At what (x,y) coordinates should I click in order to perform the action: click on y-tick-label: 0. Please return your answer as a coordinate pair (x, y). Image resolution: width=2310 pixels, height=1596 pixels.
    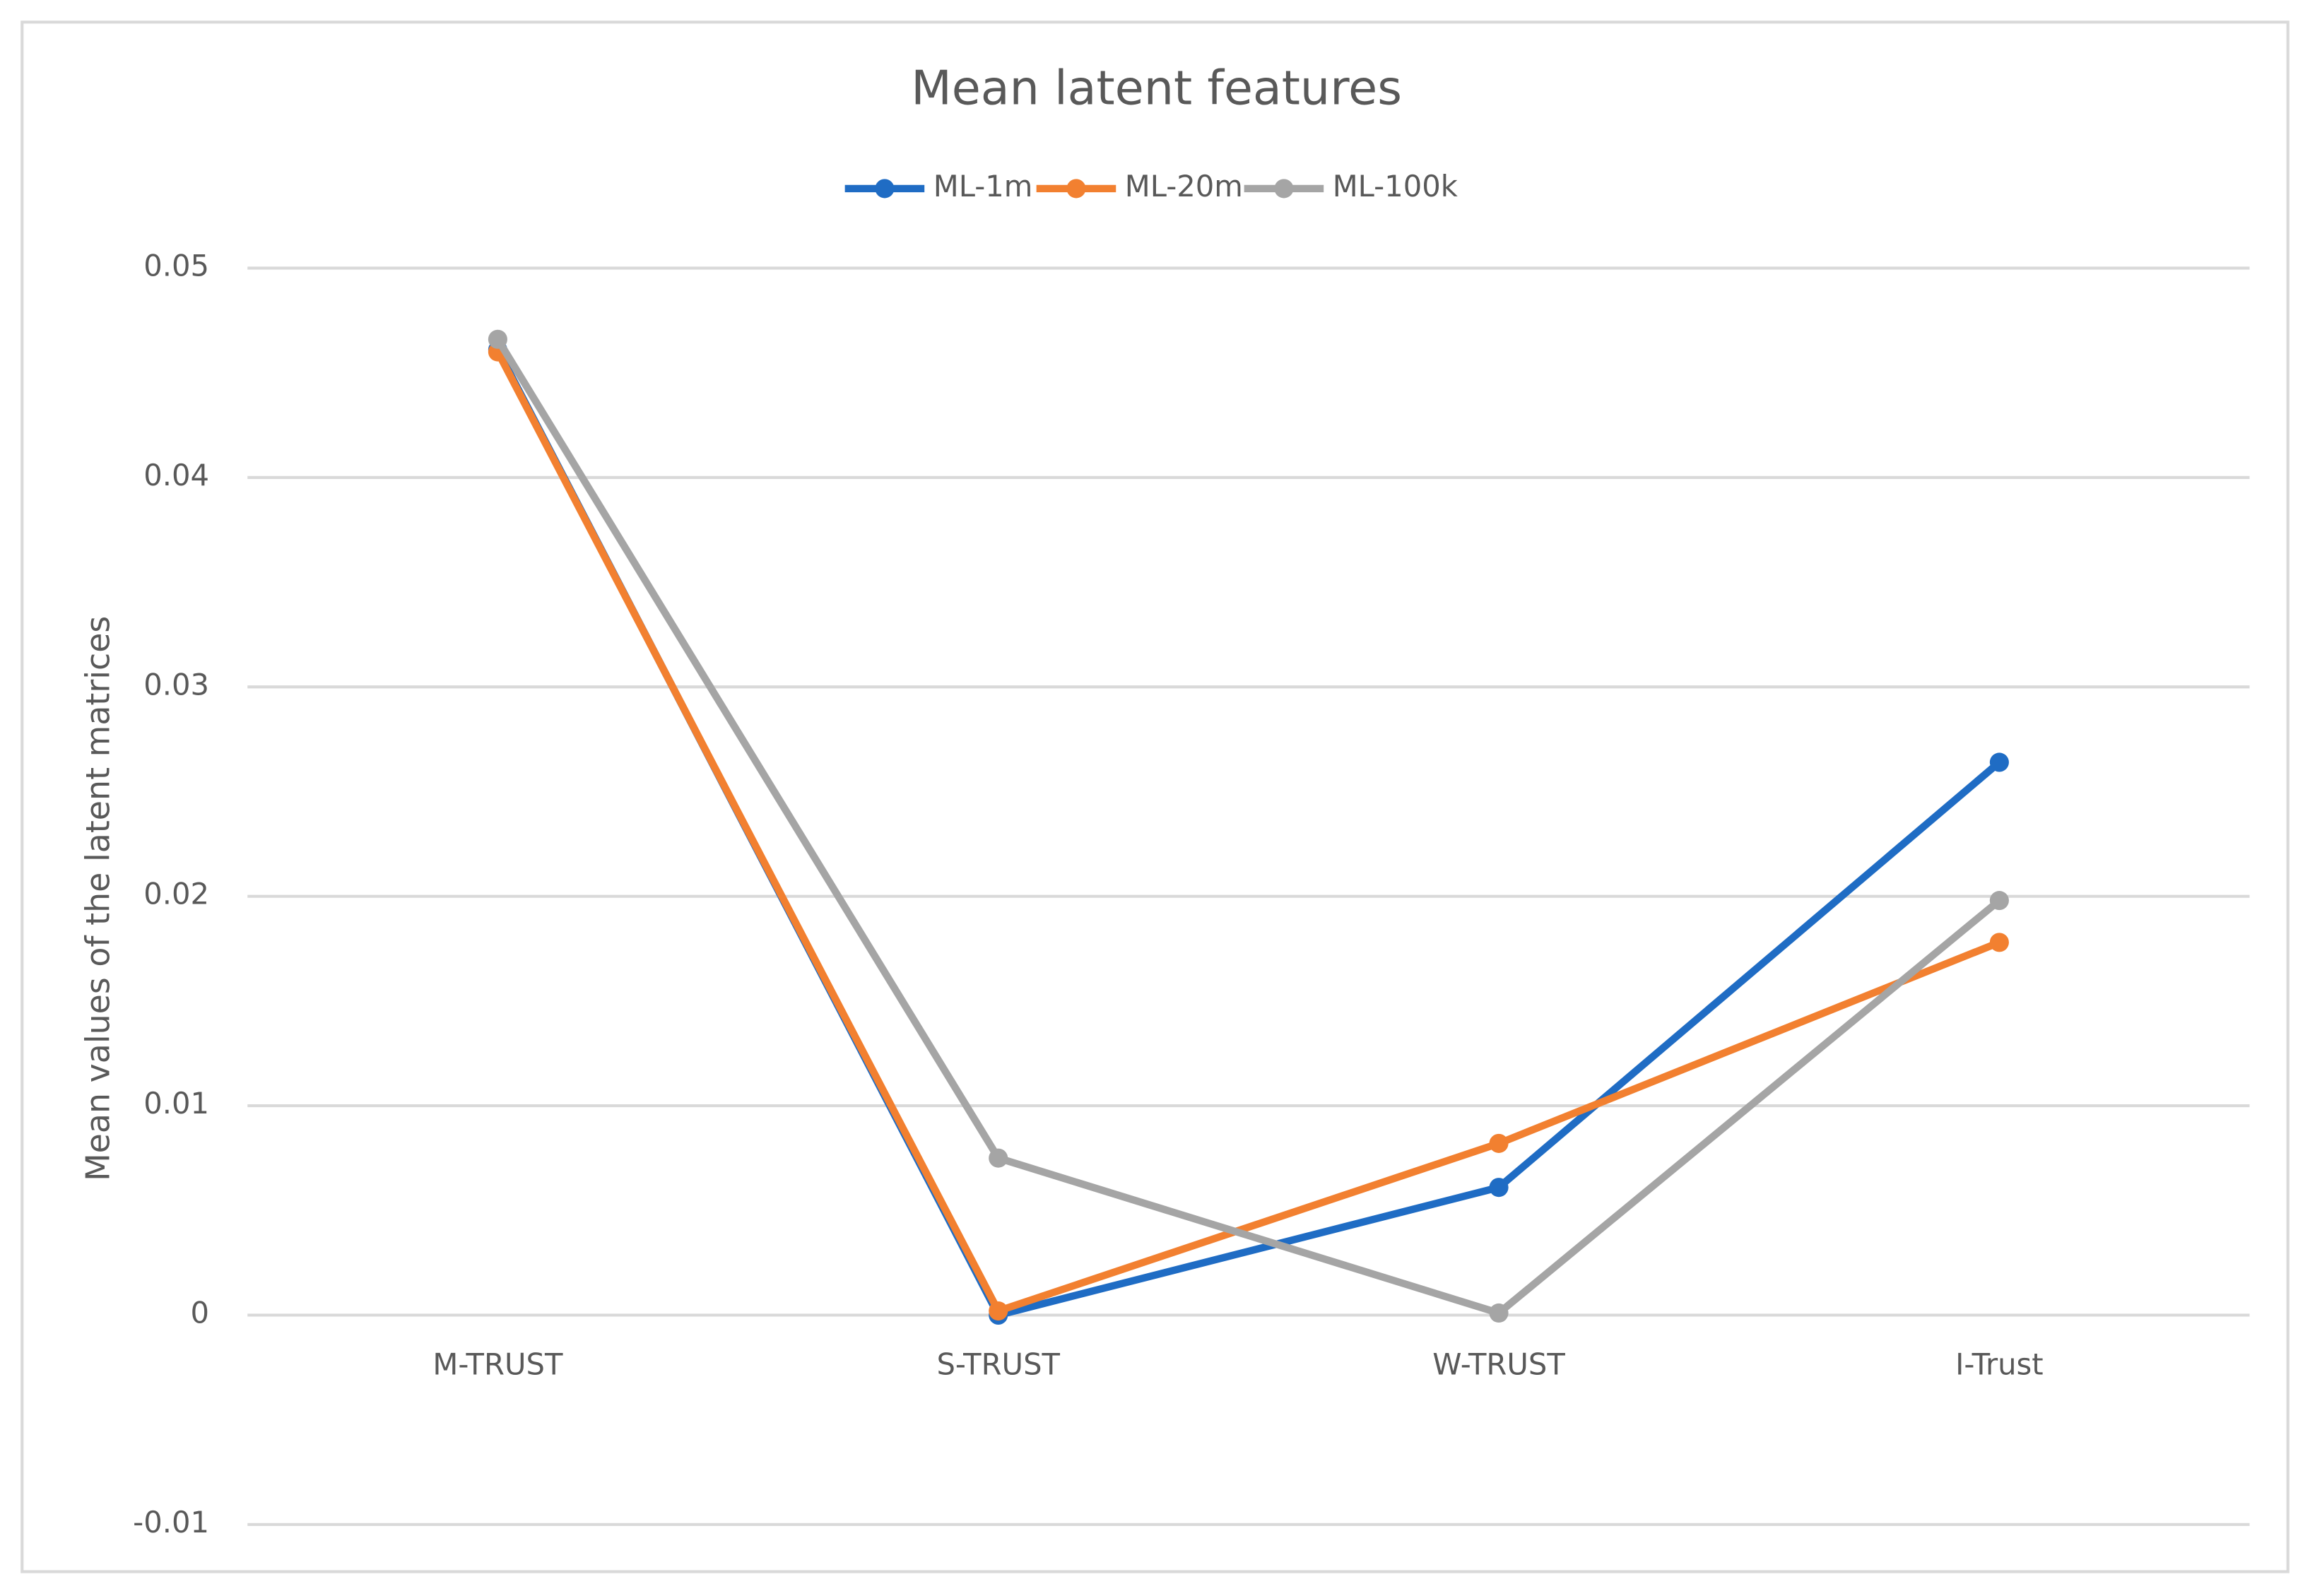
    Looking at the image, I should click on (200, 1313).